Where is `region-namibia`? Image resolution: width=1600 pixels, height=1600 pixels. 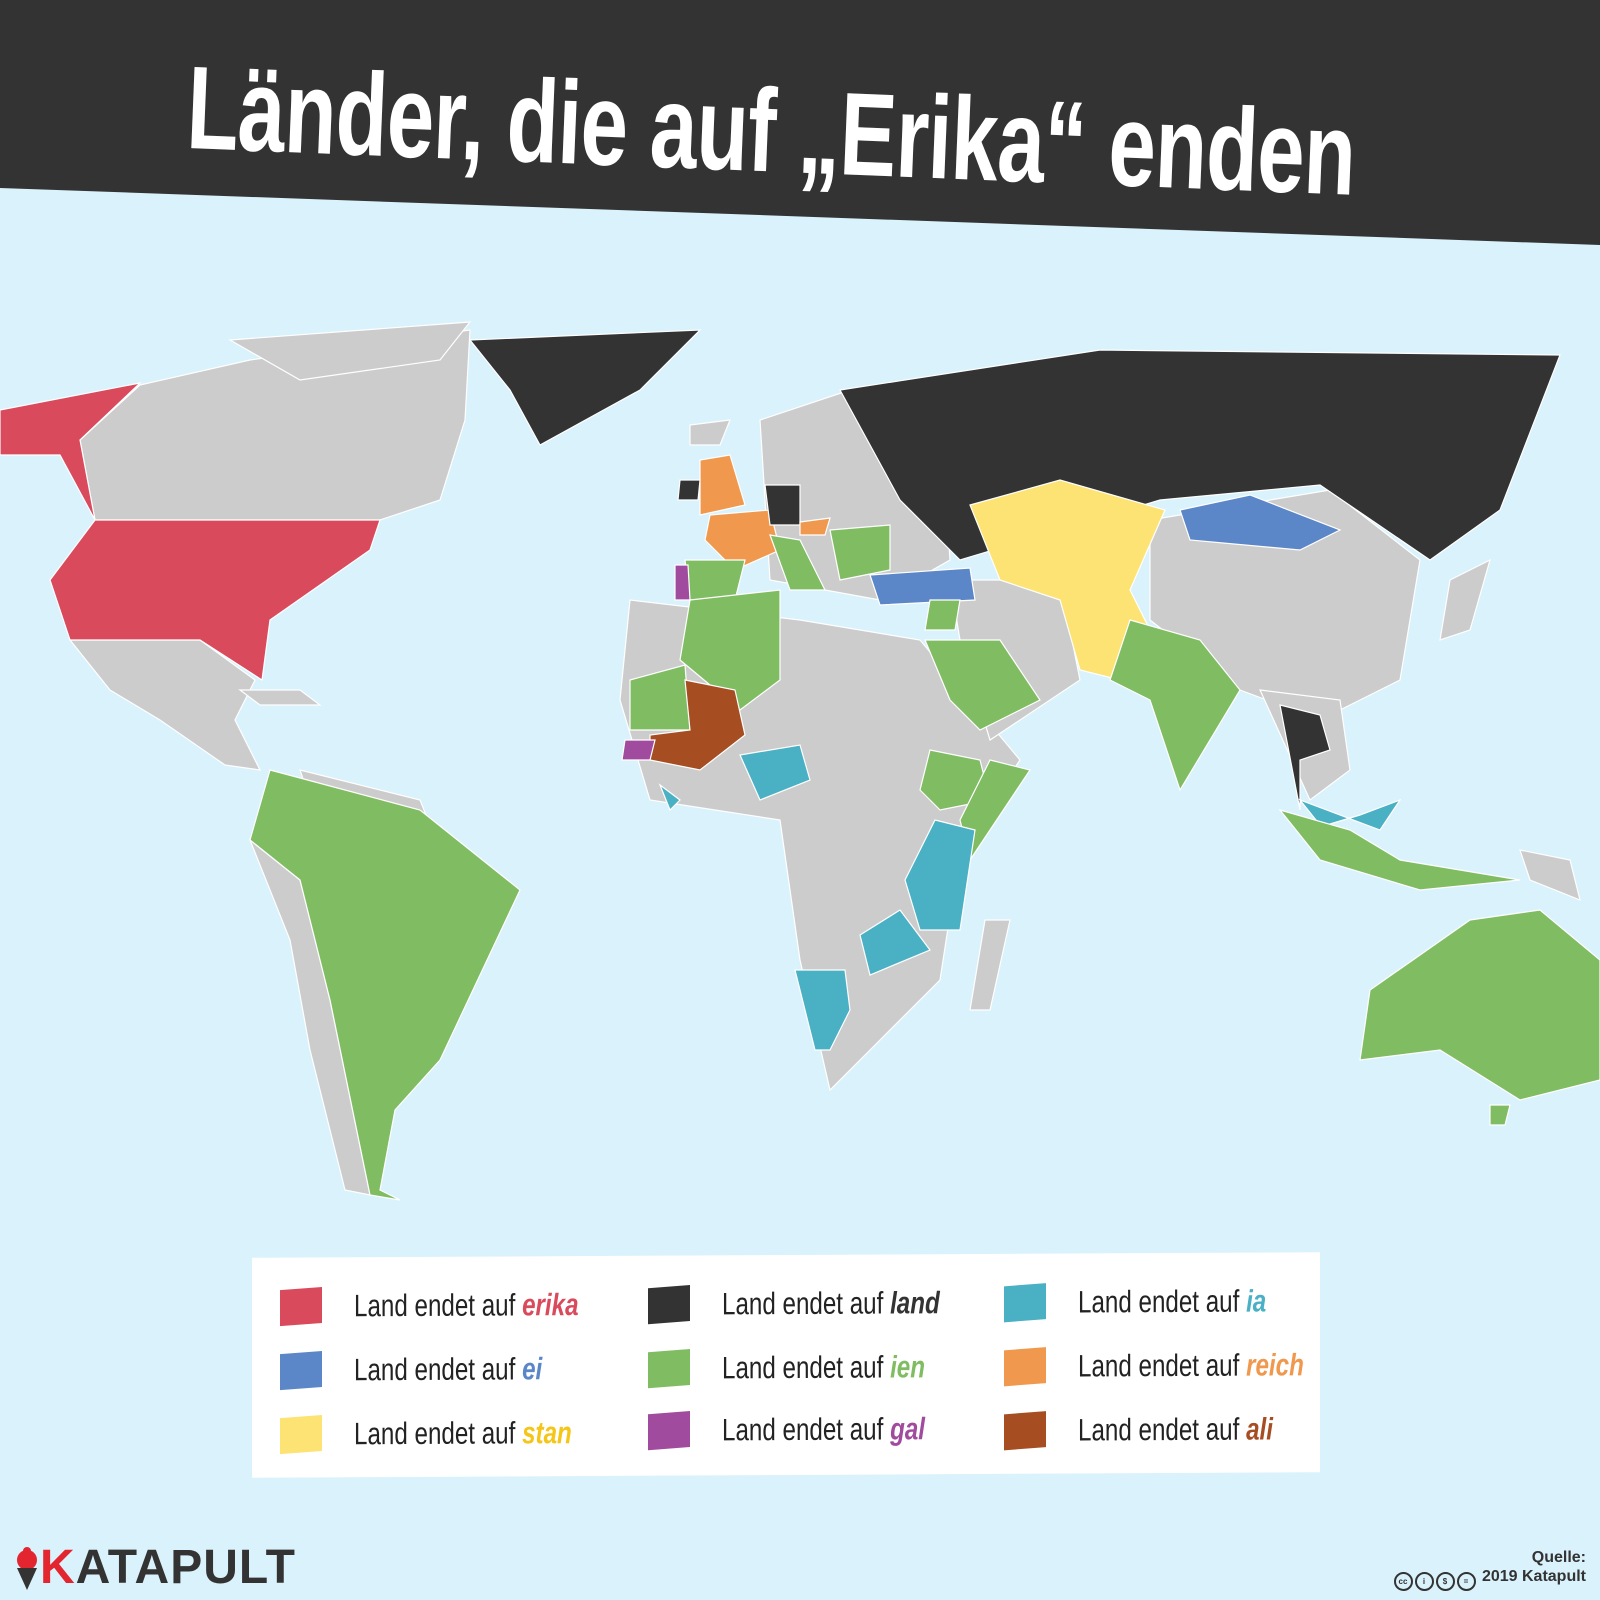
region-namibia is located at coordinates (822, 1010).